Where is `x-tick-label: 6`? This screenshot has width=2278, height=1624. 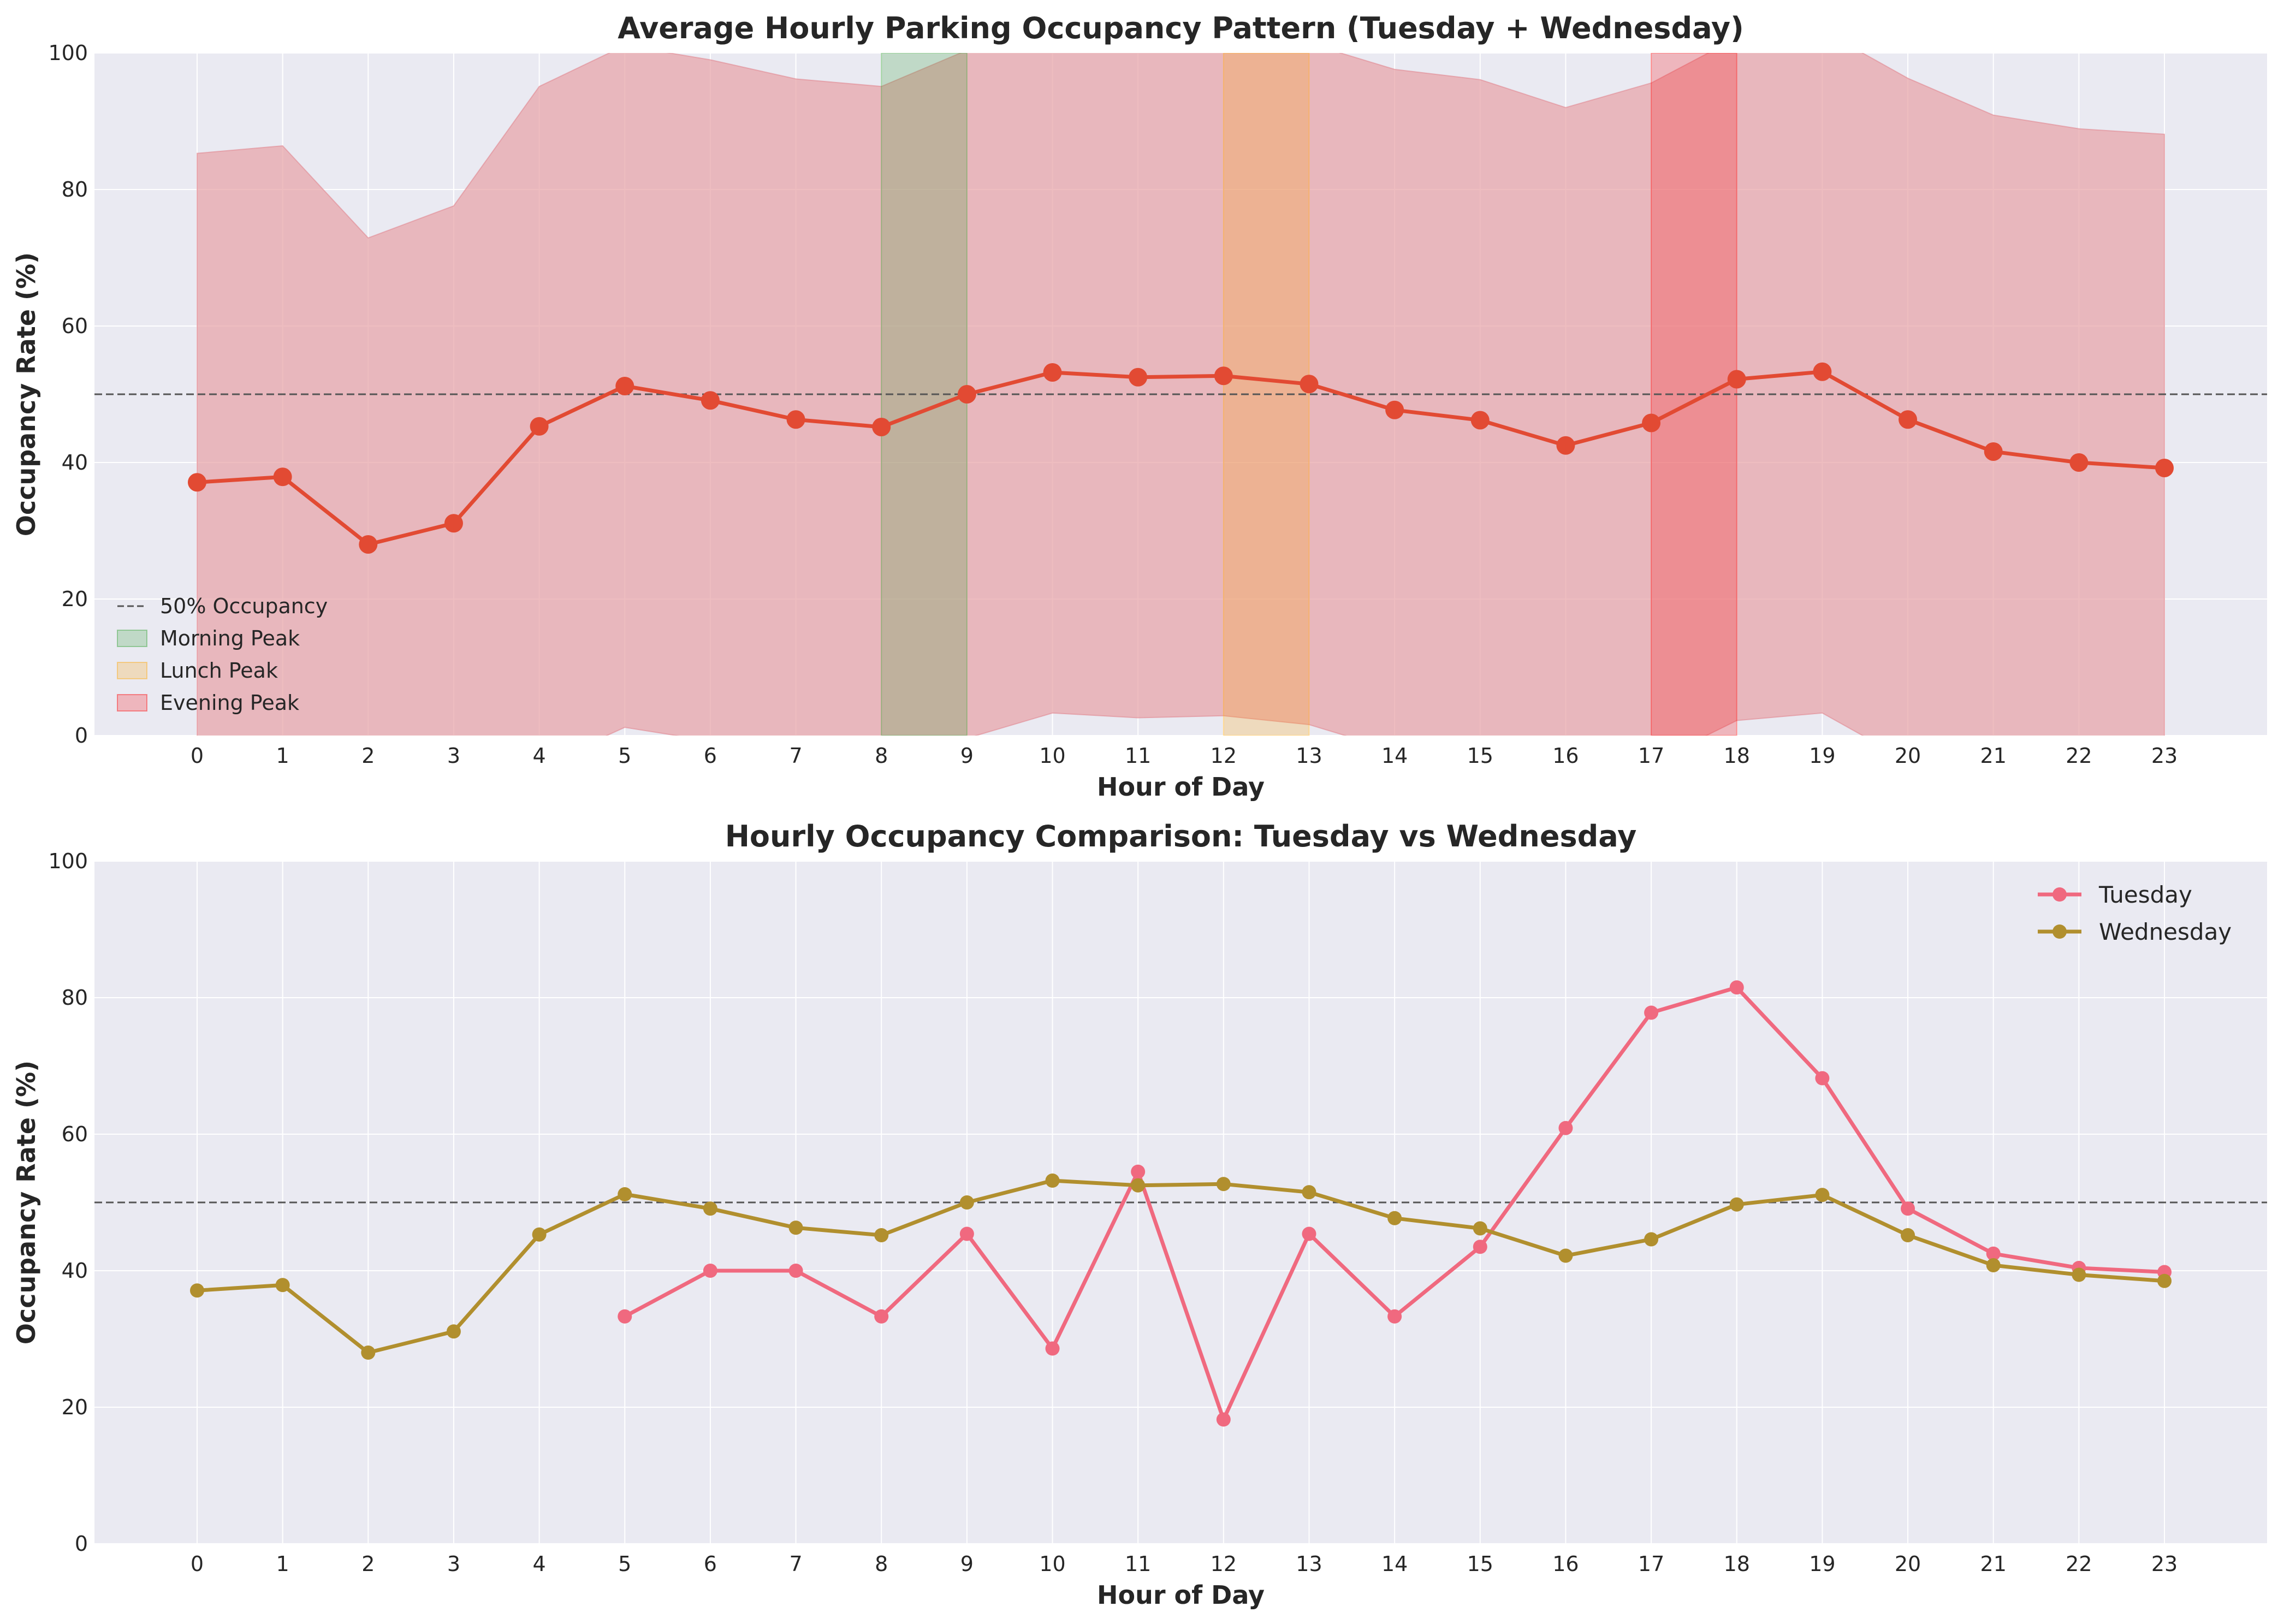 x-tick-label: 6 is located at coordinates (710, 756).